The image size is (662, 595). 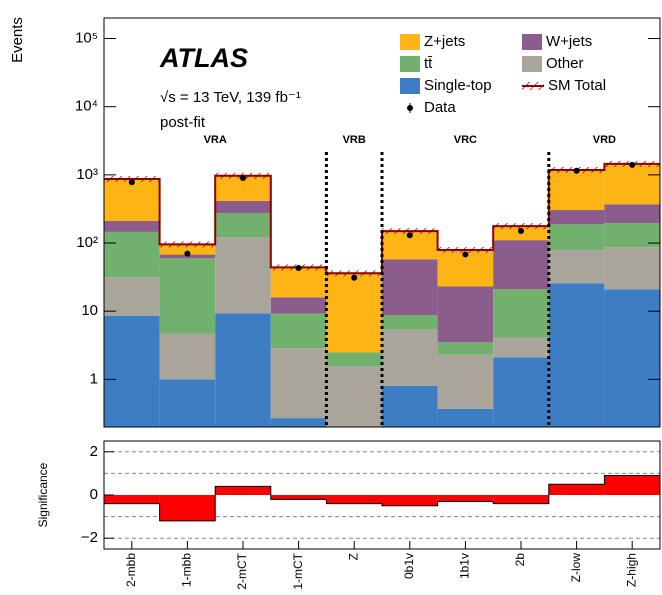 What do you see at coordinates (298, 570) in the screenshot?
I see `x-tick-label: 1-mCT` at bounding box center [298, 570].